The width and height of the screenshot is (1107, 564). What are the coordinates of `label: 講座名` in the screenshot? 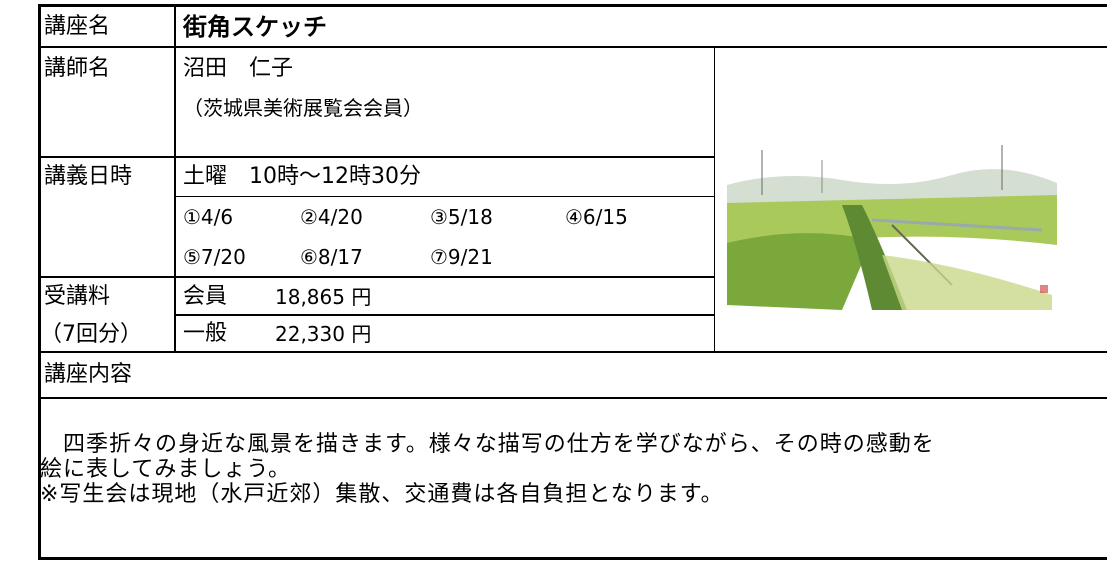 It's located at (77, 26).